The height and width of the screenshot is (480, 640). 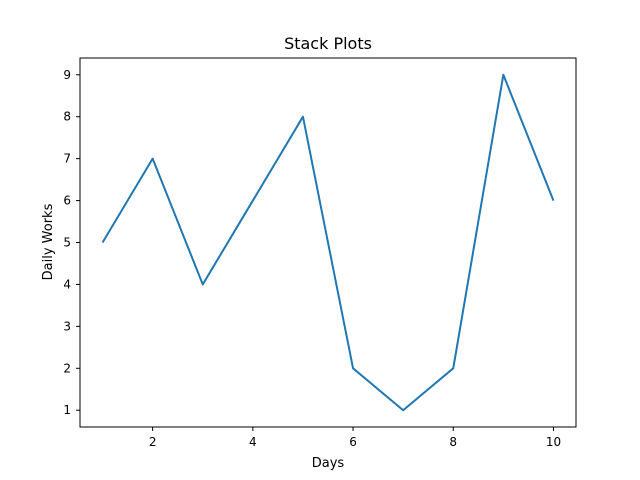 What do you see at coordinates (328, 463) in the screenshot?
I see `x-axis-label: Days` at bounding box center [328, 463].